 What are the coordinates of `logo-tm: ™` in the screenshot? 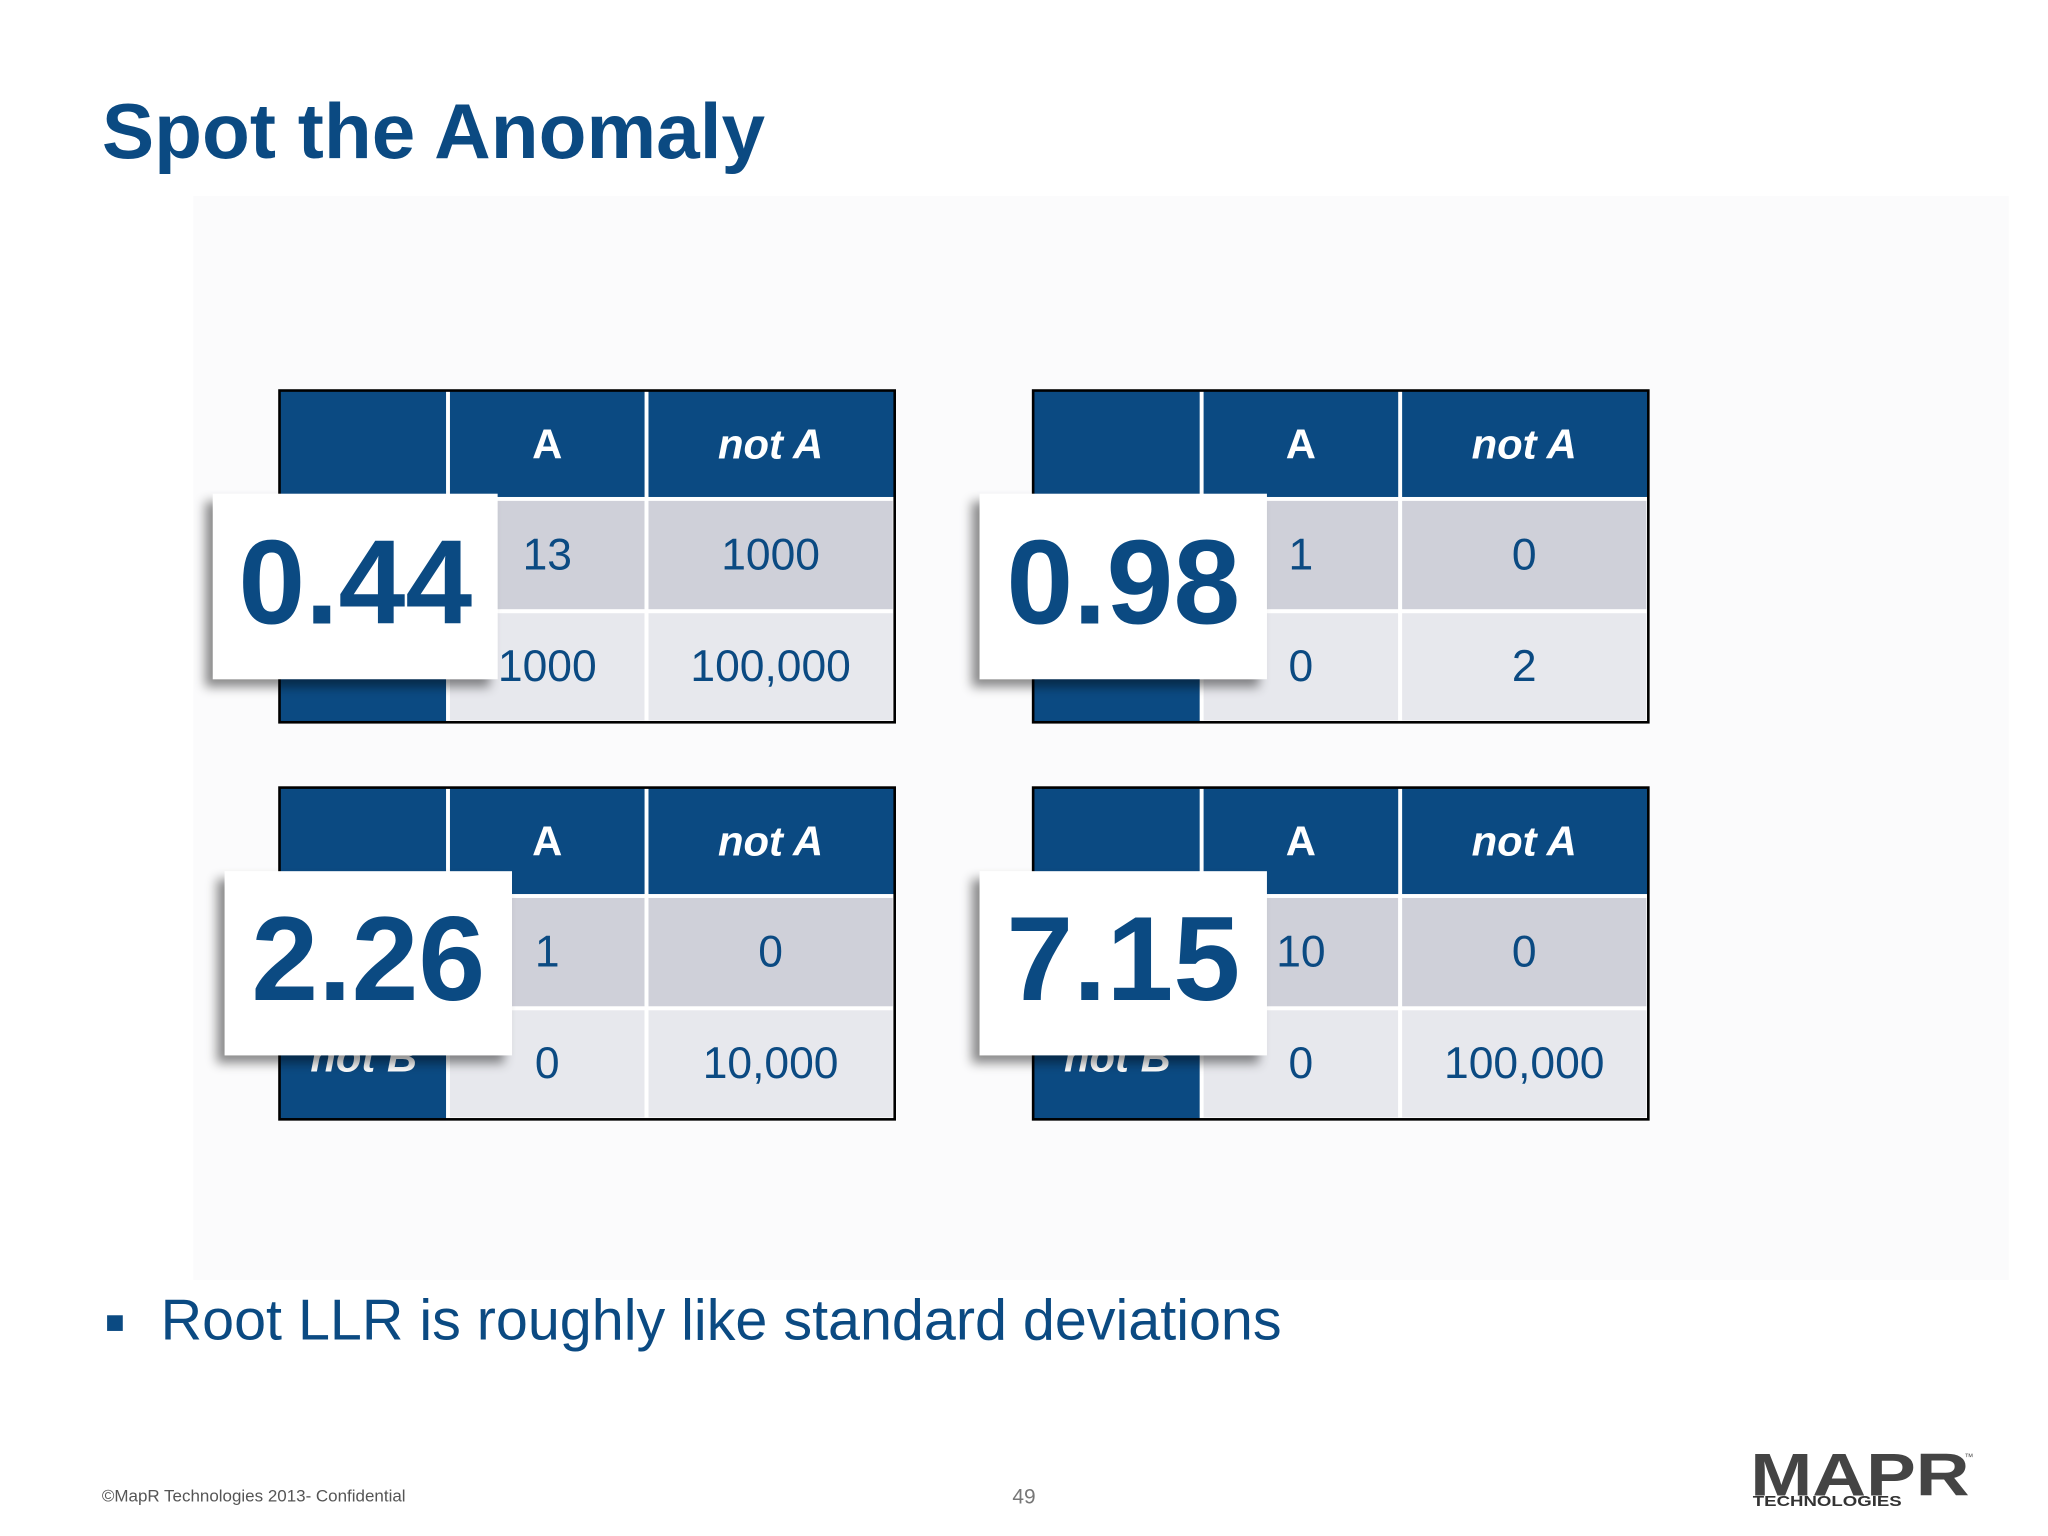 It's located at (1968, 1457).